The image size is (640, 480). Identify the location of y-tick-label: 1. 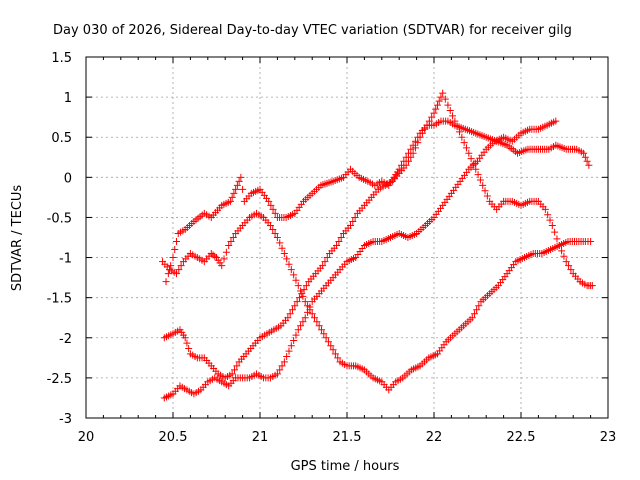
(68, 98).